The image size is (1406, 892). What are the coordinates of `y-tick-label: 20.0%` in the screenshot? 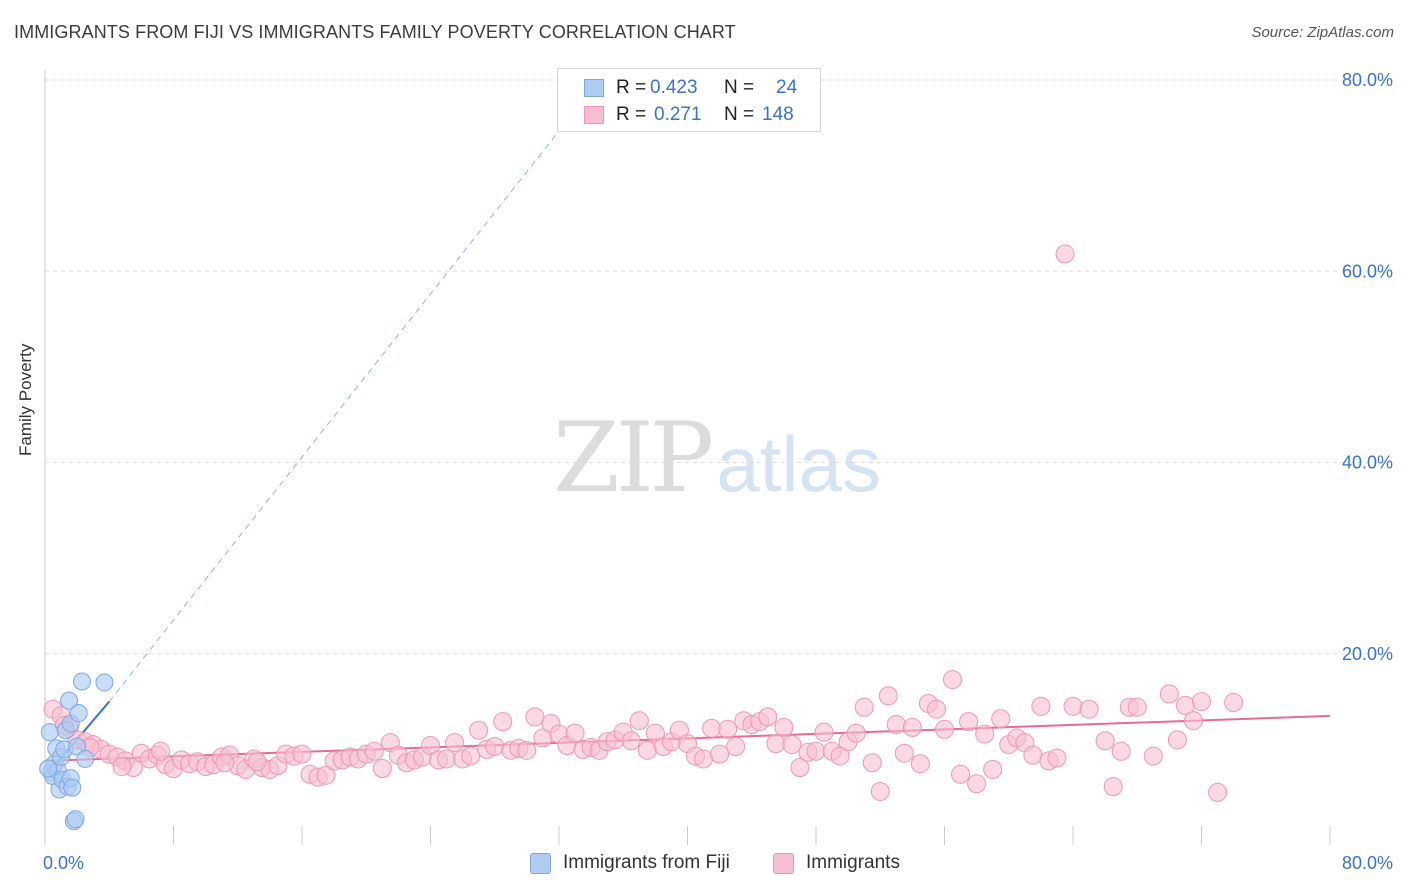 It's located at (1367, 654).